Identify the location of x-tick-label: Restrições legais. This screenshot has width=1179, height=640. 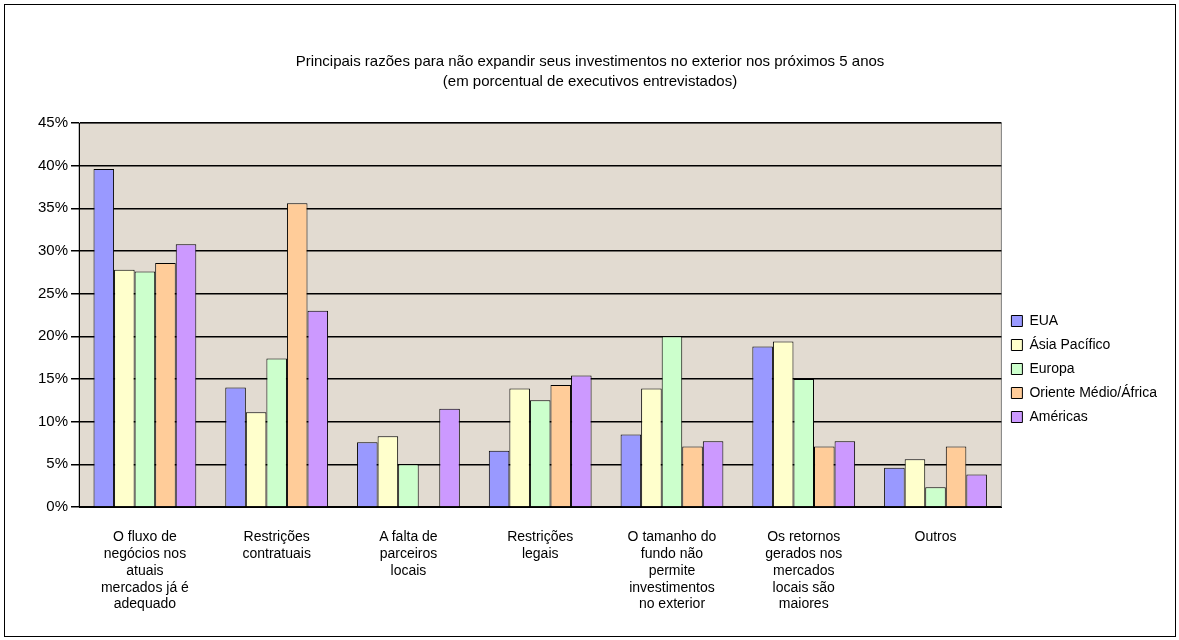
(540, 545).